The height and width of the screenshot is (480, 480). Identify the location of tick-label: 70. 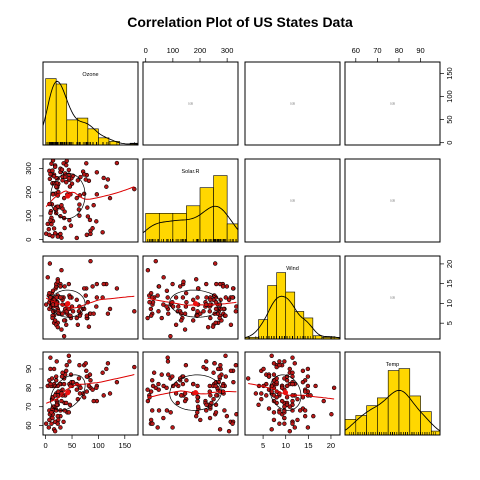
(28, 407).